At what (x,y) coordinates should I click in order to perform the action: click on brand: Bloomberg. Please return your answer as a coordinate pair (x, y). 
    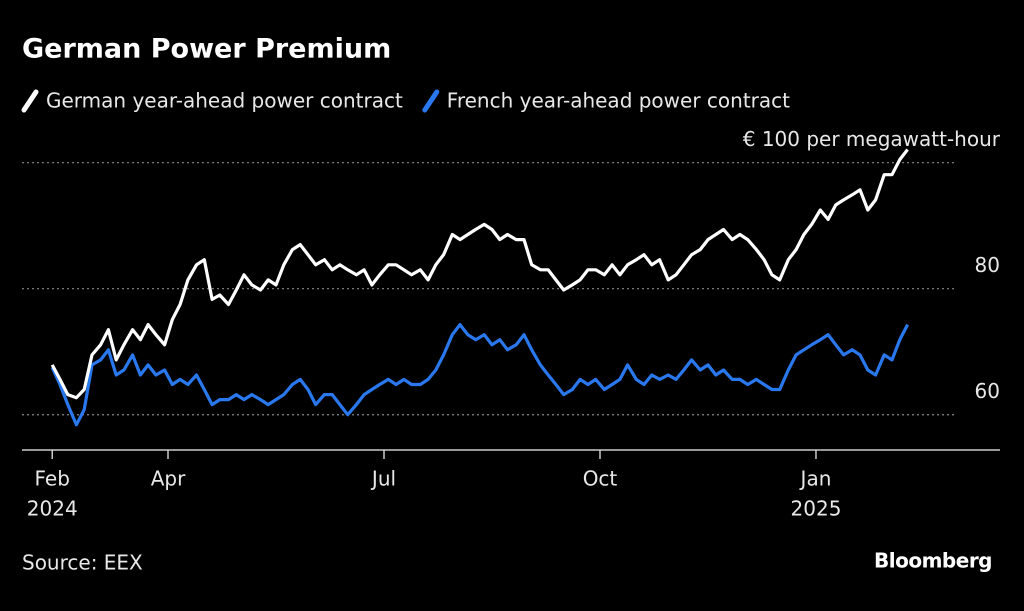
    Looking at the image, I should click on (933, 561).